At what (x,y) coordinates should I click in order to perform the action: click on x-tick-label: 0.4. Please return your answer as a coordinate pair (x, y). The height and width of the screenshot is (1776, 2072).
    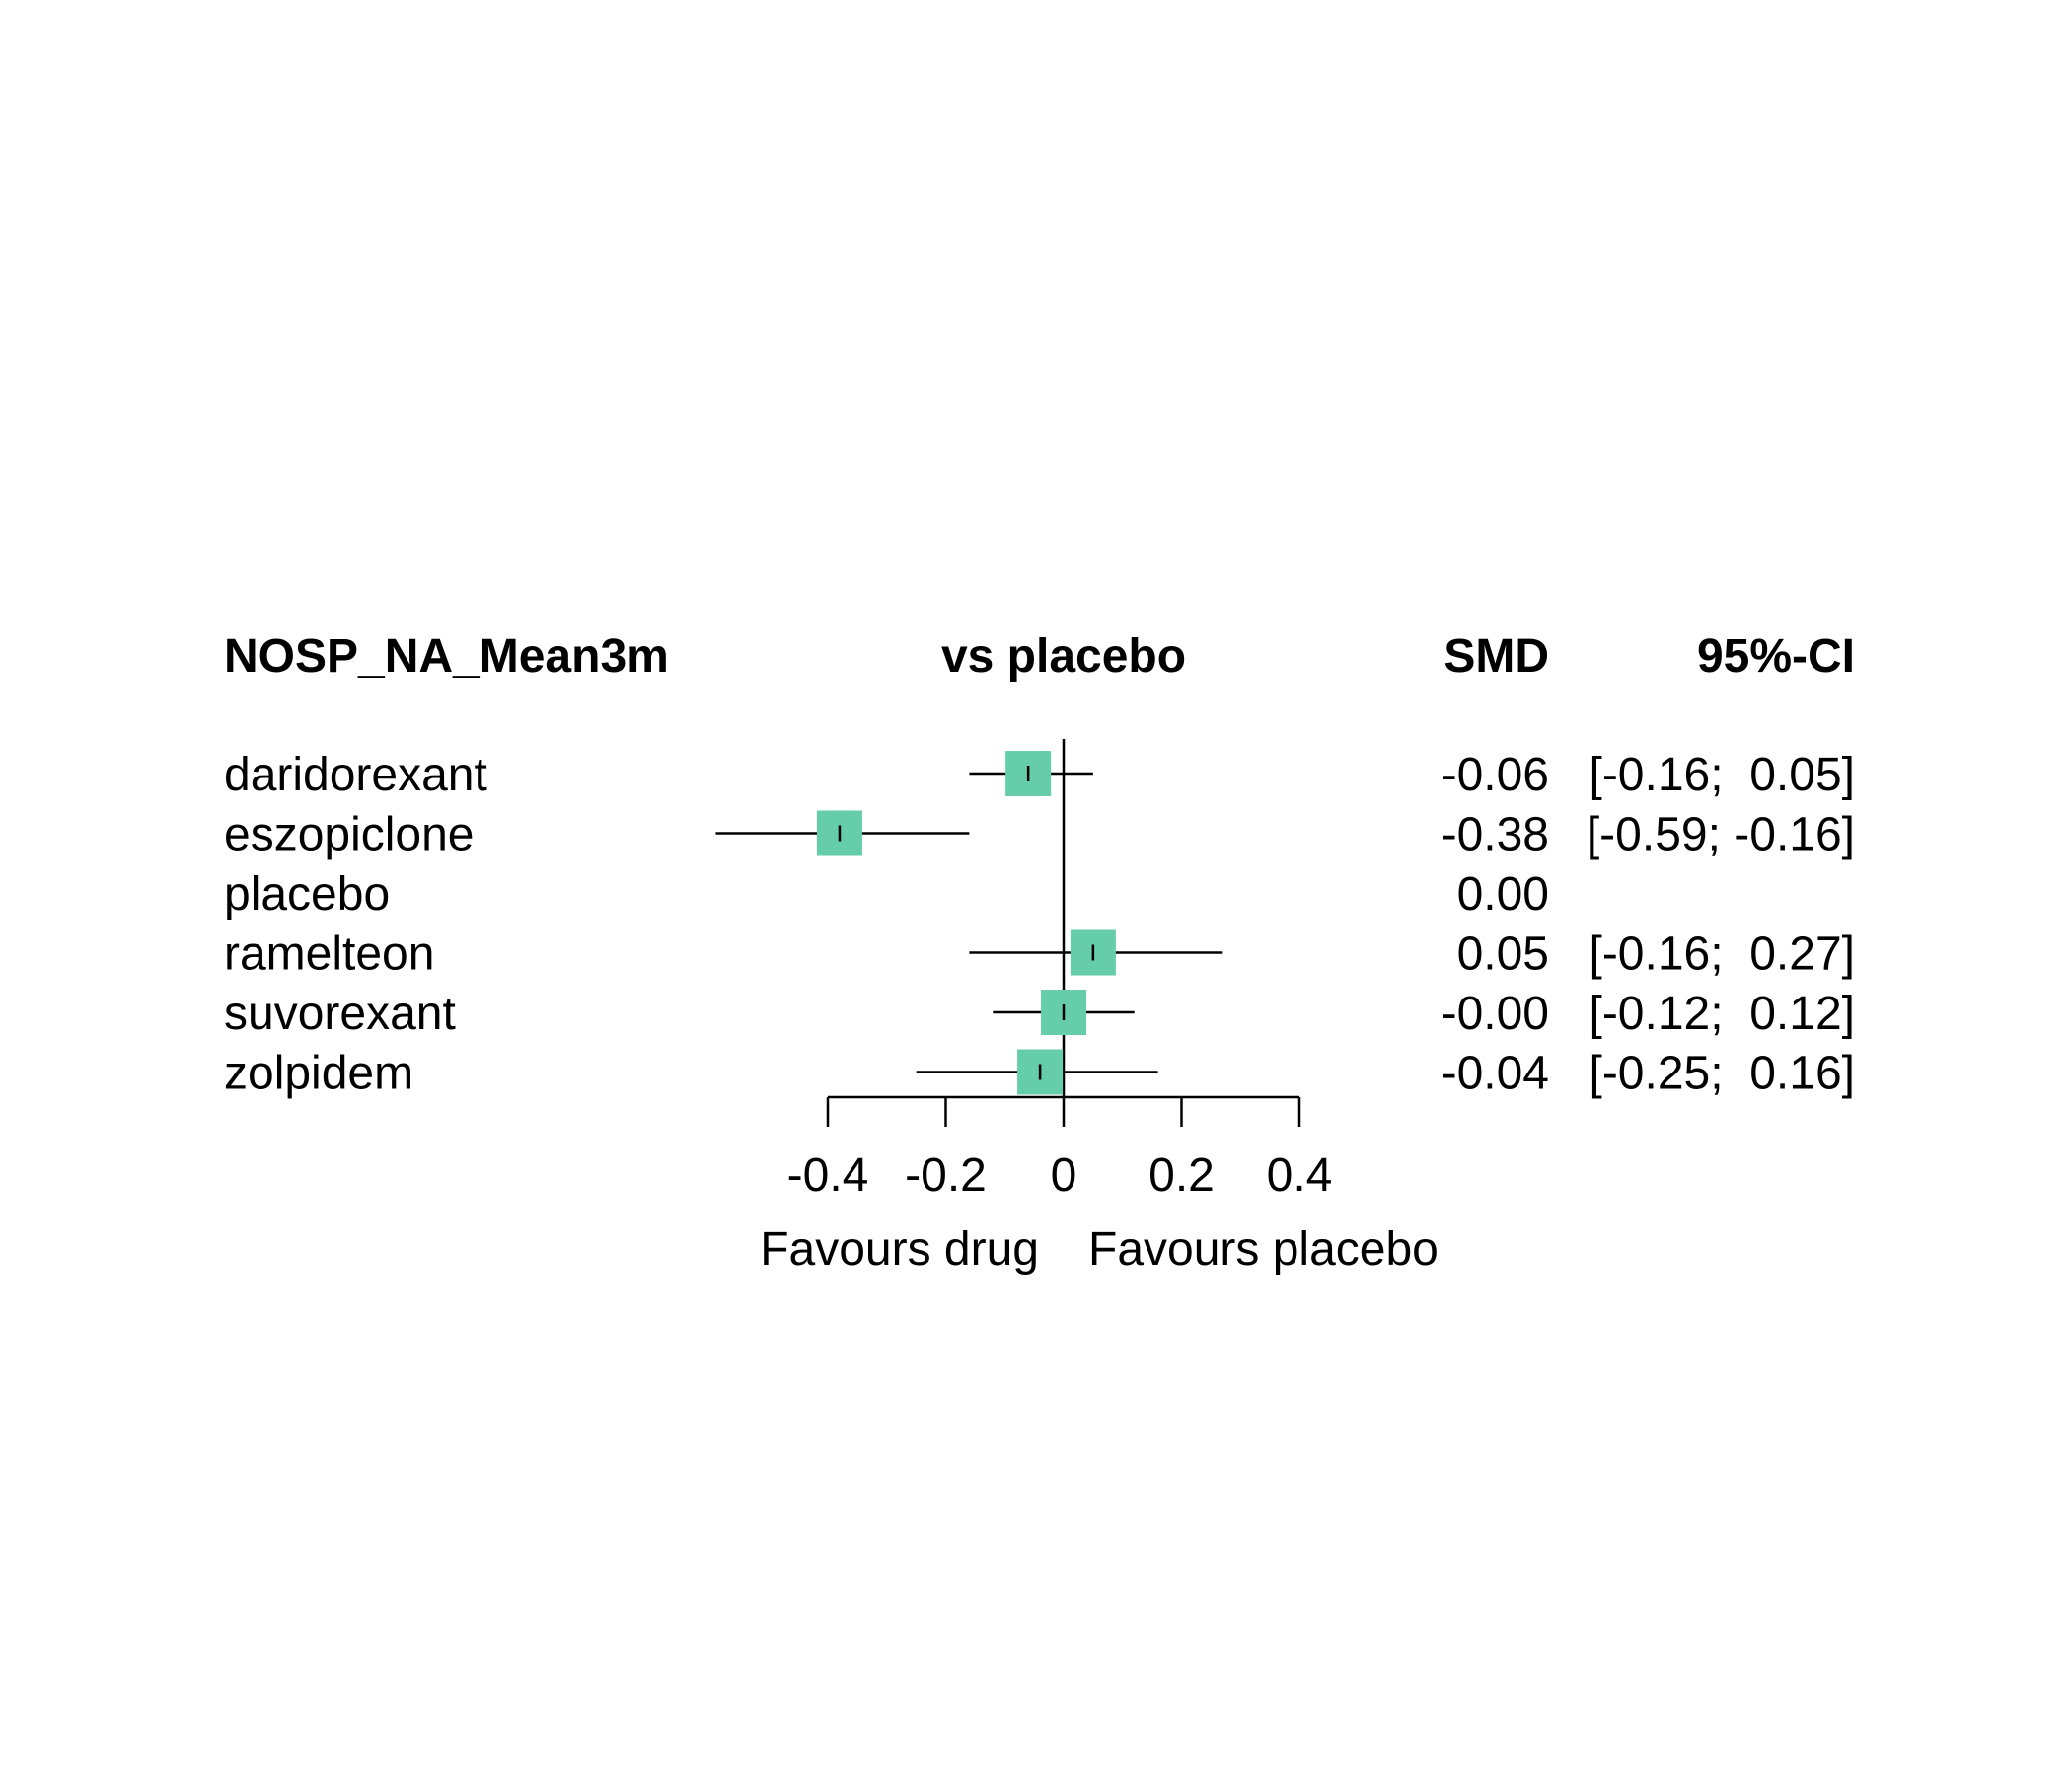
    Looking at the image, I should click on (1300, 1175).